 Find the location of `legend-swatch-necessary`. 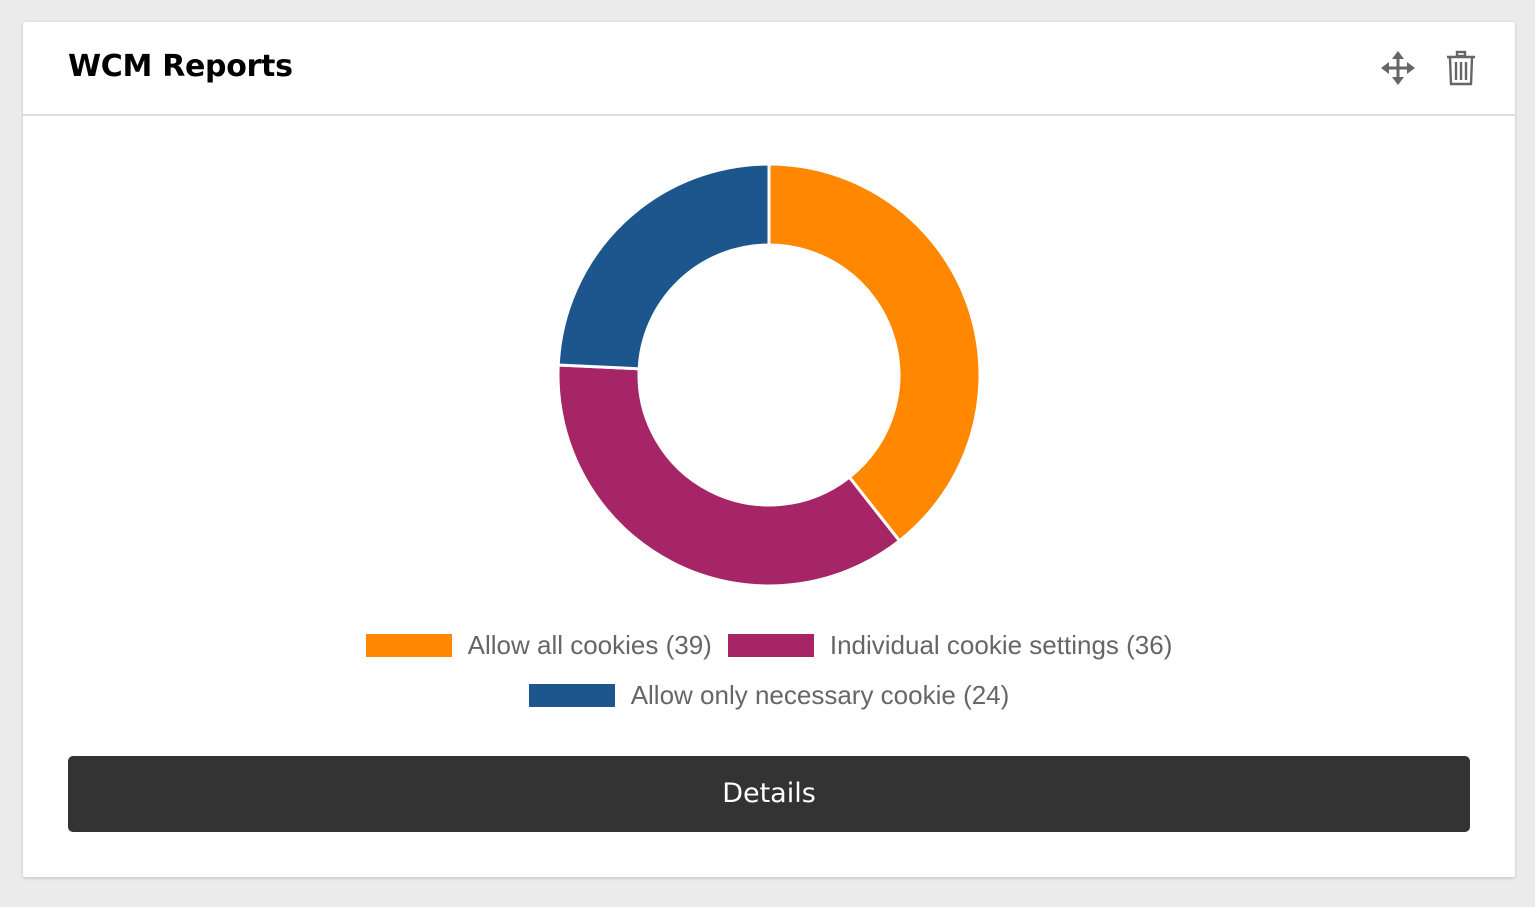

legend-swatch-necessary is located at coordinates (571, 695).